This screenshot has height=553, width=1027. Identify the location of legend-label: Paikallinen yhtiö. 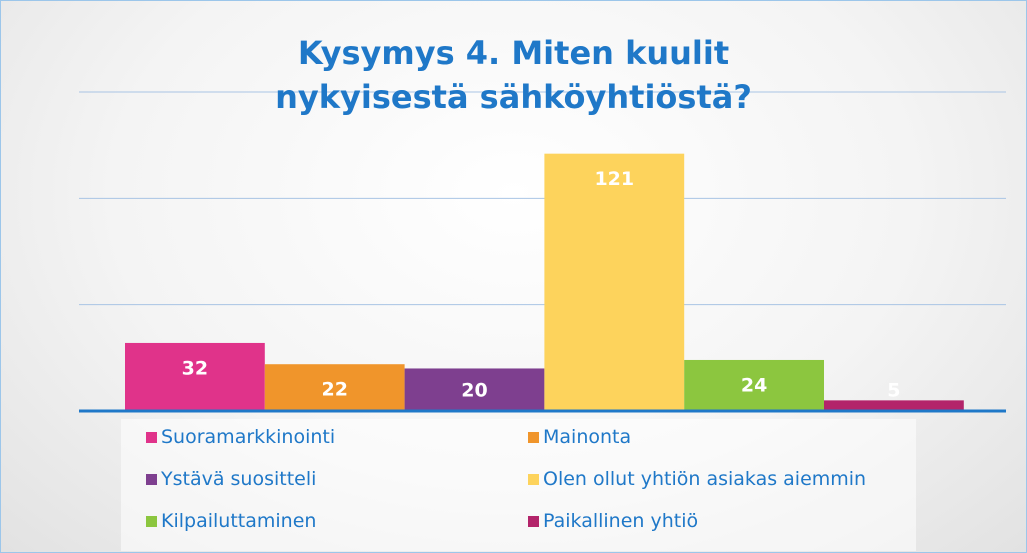
(621, 521).